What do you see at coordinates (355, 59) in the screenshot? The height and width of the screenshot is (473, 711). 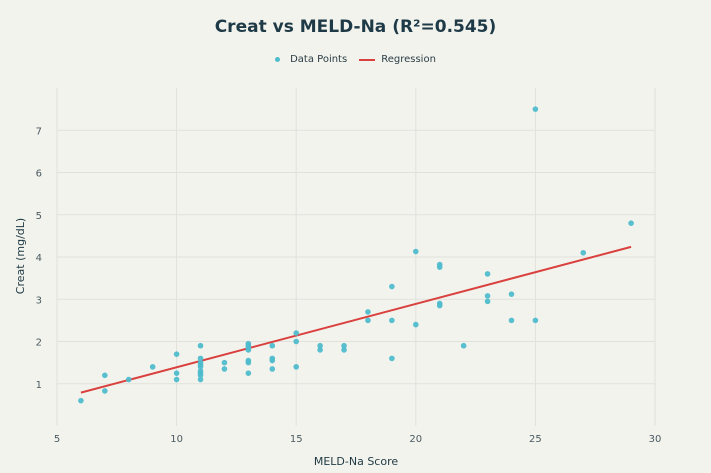 I see `chart-legend: Data Points Regression` at bounding box center [355, 59].